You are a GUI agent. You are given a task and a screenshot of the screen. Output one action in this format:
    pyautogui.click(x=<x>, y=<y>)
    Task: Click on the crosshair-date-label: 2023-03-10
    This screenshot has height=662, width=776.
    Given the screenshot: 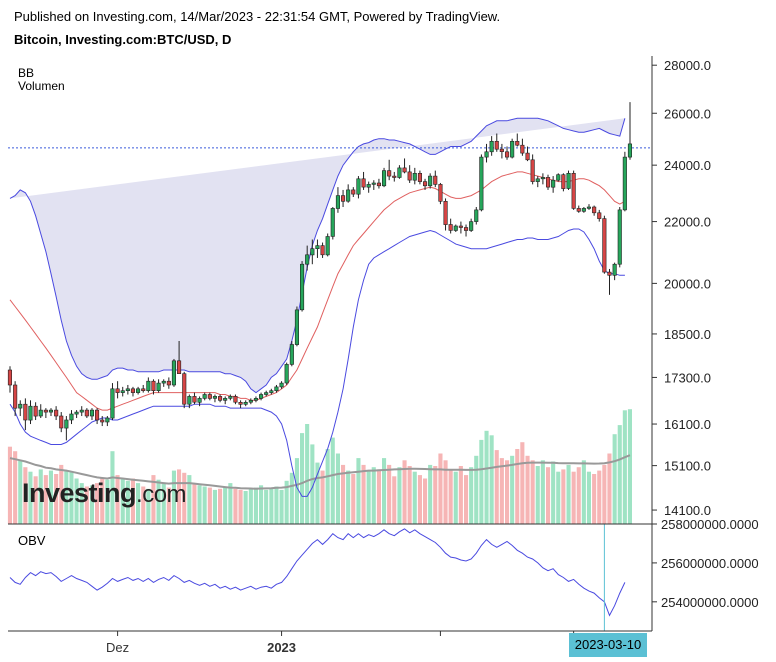 What is the action you would take?
    pyautogui.click(x=608, y=645)
    